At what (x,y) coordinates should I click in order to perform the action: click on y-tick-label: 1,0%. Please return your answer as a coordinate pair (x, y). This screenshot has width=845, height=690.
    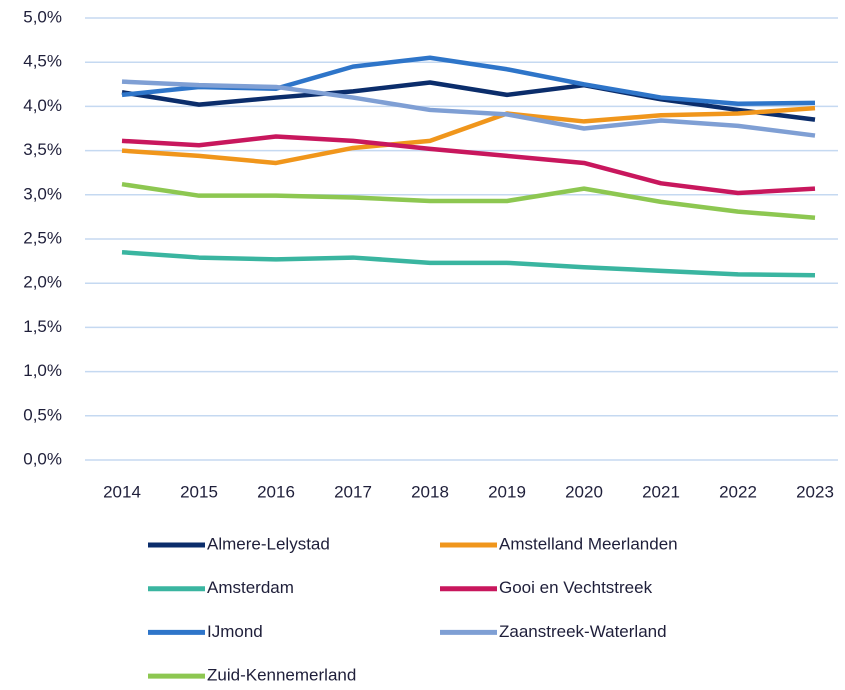
    Looking at the image, I should click on (42, 370).